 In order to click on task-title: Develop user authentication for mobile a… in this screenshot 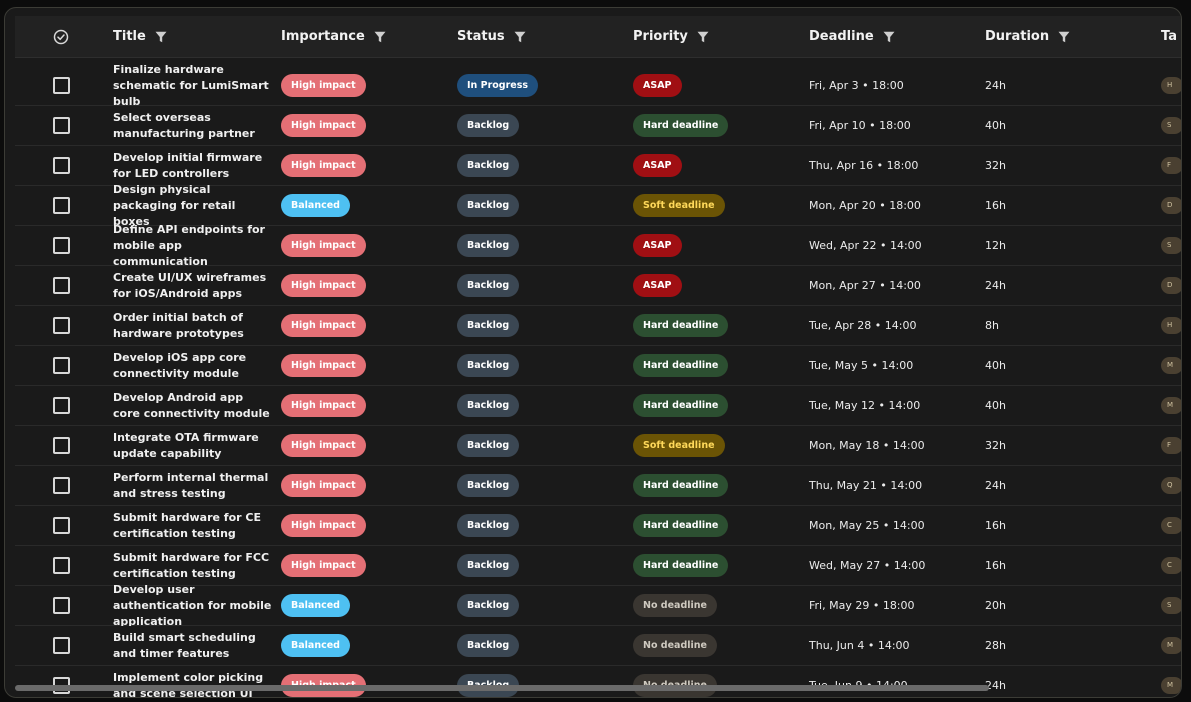, I will do `click(192, 605)`.